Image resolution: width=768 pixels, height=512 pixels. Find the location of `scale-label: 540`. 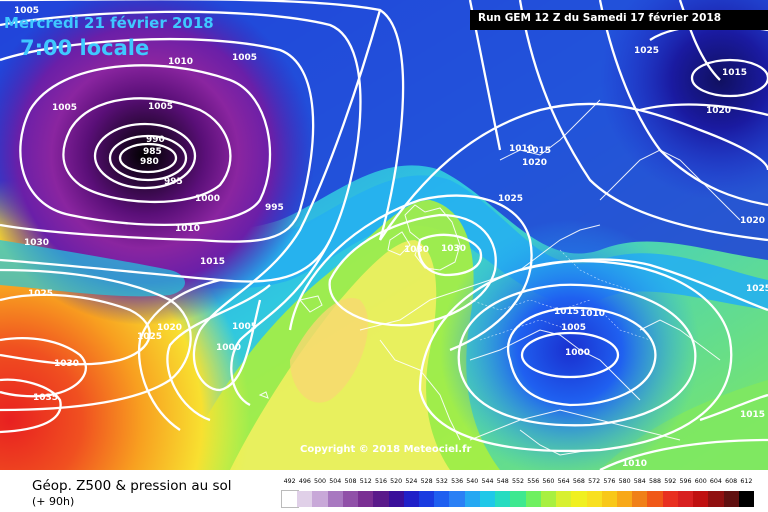

scale-label: 540 is located at coordinates (472, 481).